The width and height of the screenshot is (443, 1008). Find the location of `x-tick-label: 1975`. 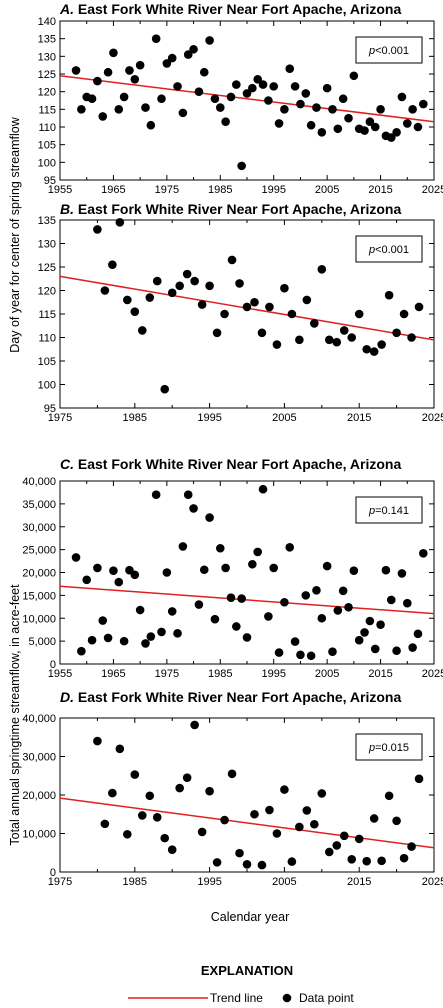

x-tick-label: 1975 is located at coordinates (167, 674).